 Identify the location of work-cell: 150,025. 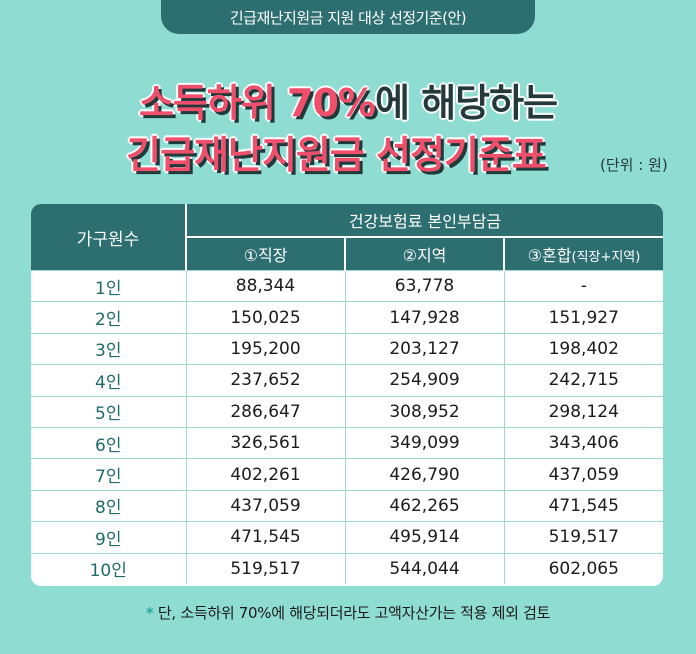
(266, 317).